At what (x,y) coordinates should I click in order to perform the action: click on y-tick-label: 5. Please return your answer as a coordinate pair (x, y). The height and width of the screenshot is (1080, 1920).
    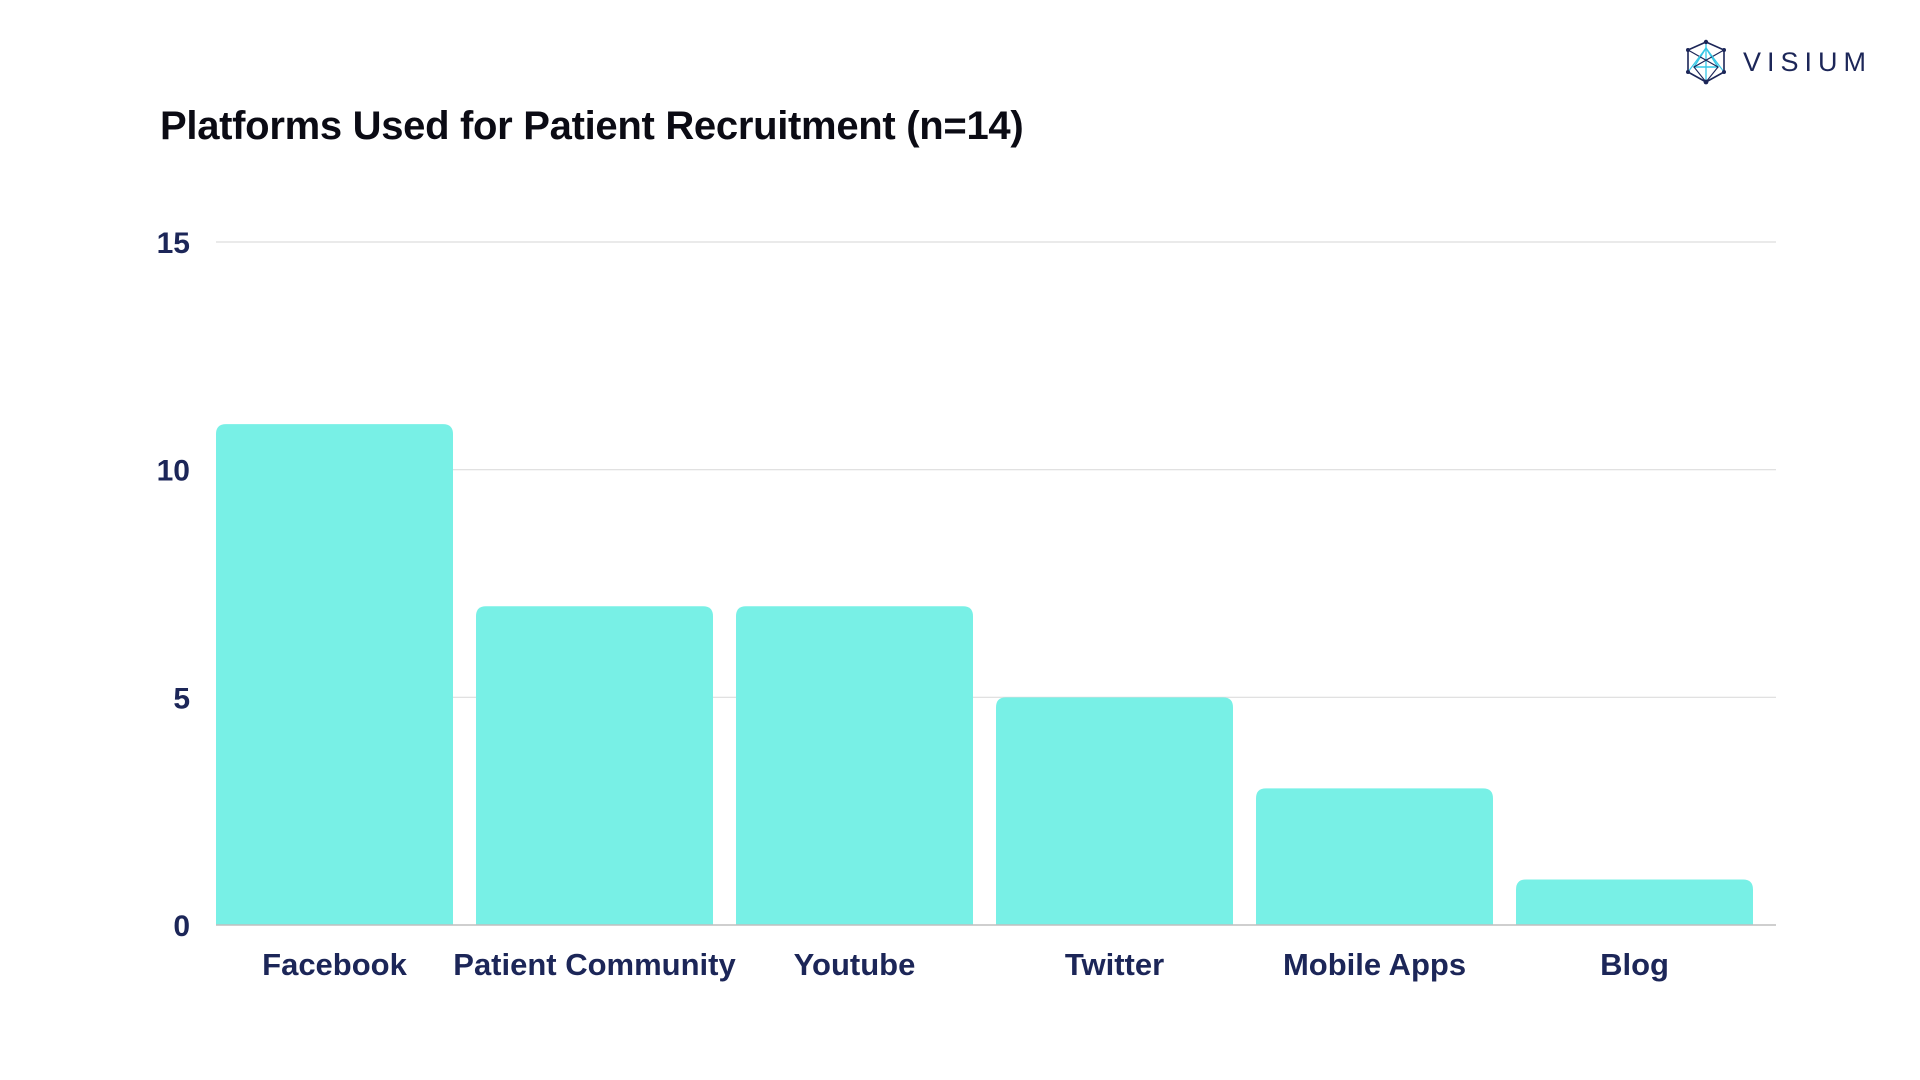
    Looking at the image, I should click on (181, 698).